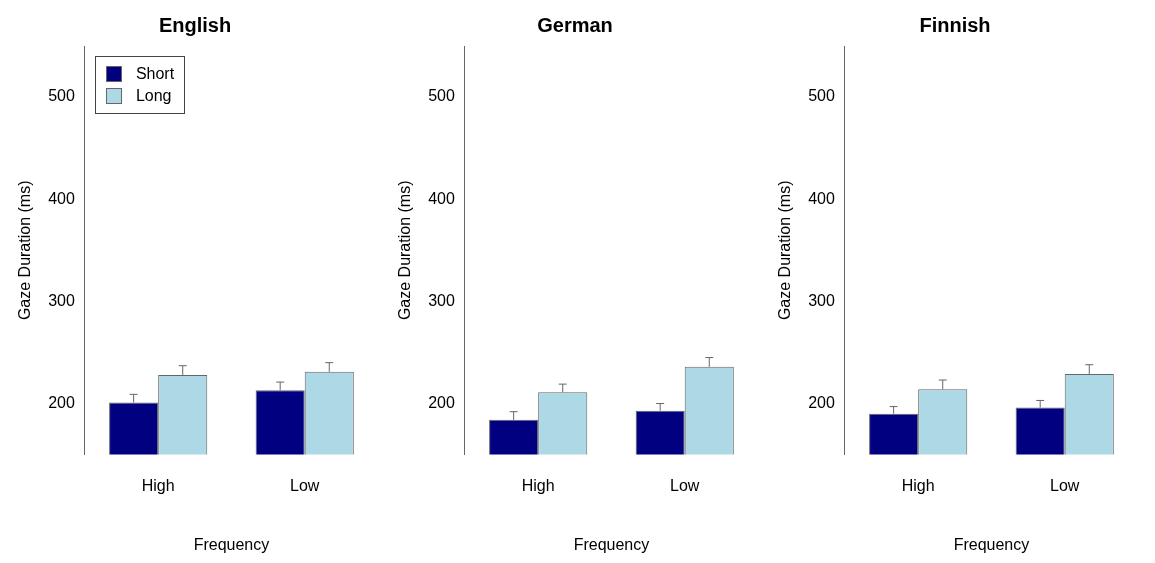  Describe the element at coordinates (153, 96) in the screenshot. I see `legend-label: Long` at that location.